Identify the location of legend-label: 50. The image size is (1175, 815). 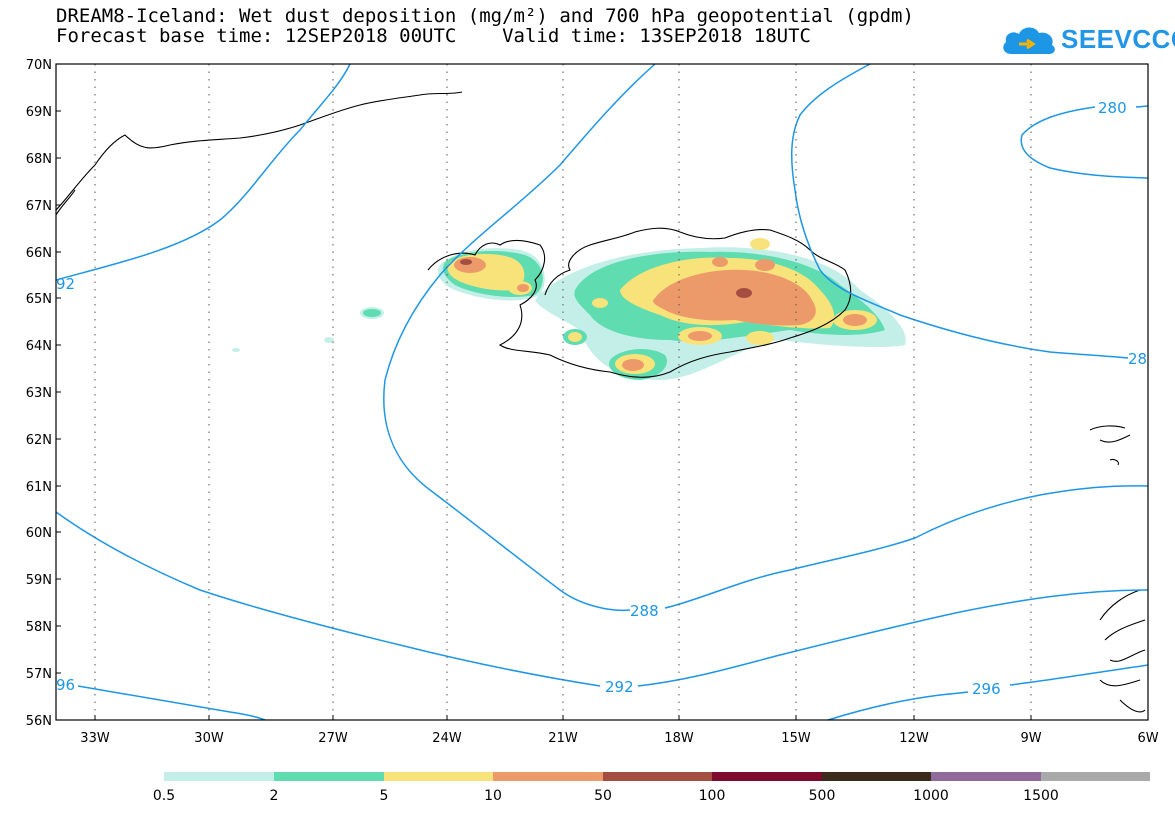
(603, 796).